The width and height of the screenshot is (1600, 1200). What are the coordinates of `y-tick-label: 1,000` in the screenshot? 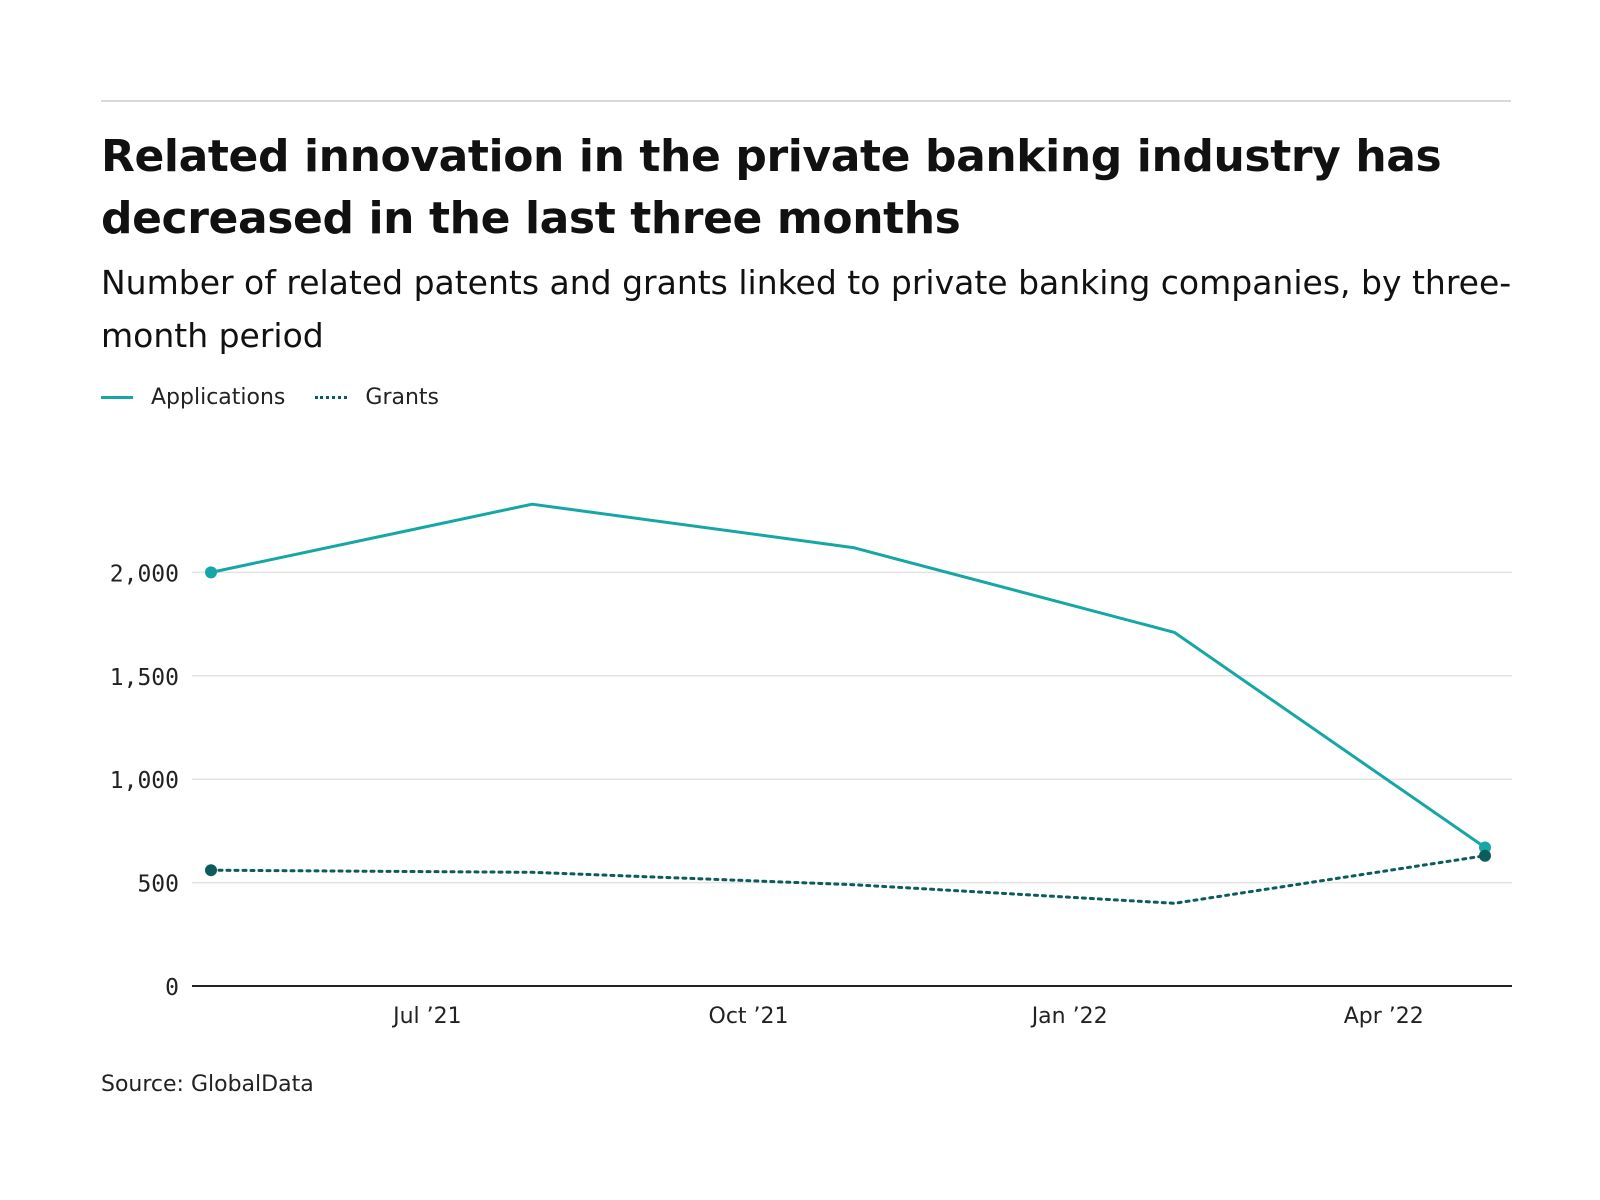 It's located at (144, 781).